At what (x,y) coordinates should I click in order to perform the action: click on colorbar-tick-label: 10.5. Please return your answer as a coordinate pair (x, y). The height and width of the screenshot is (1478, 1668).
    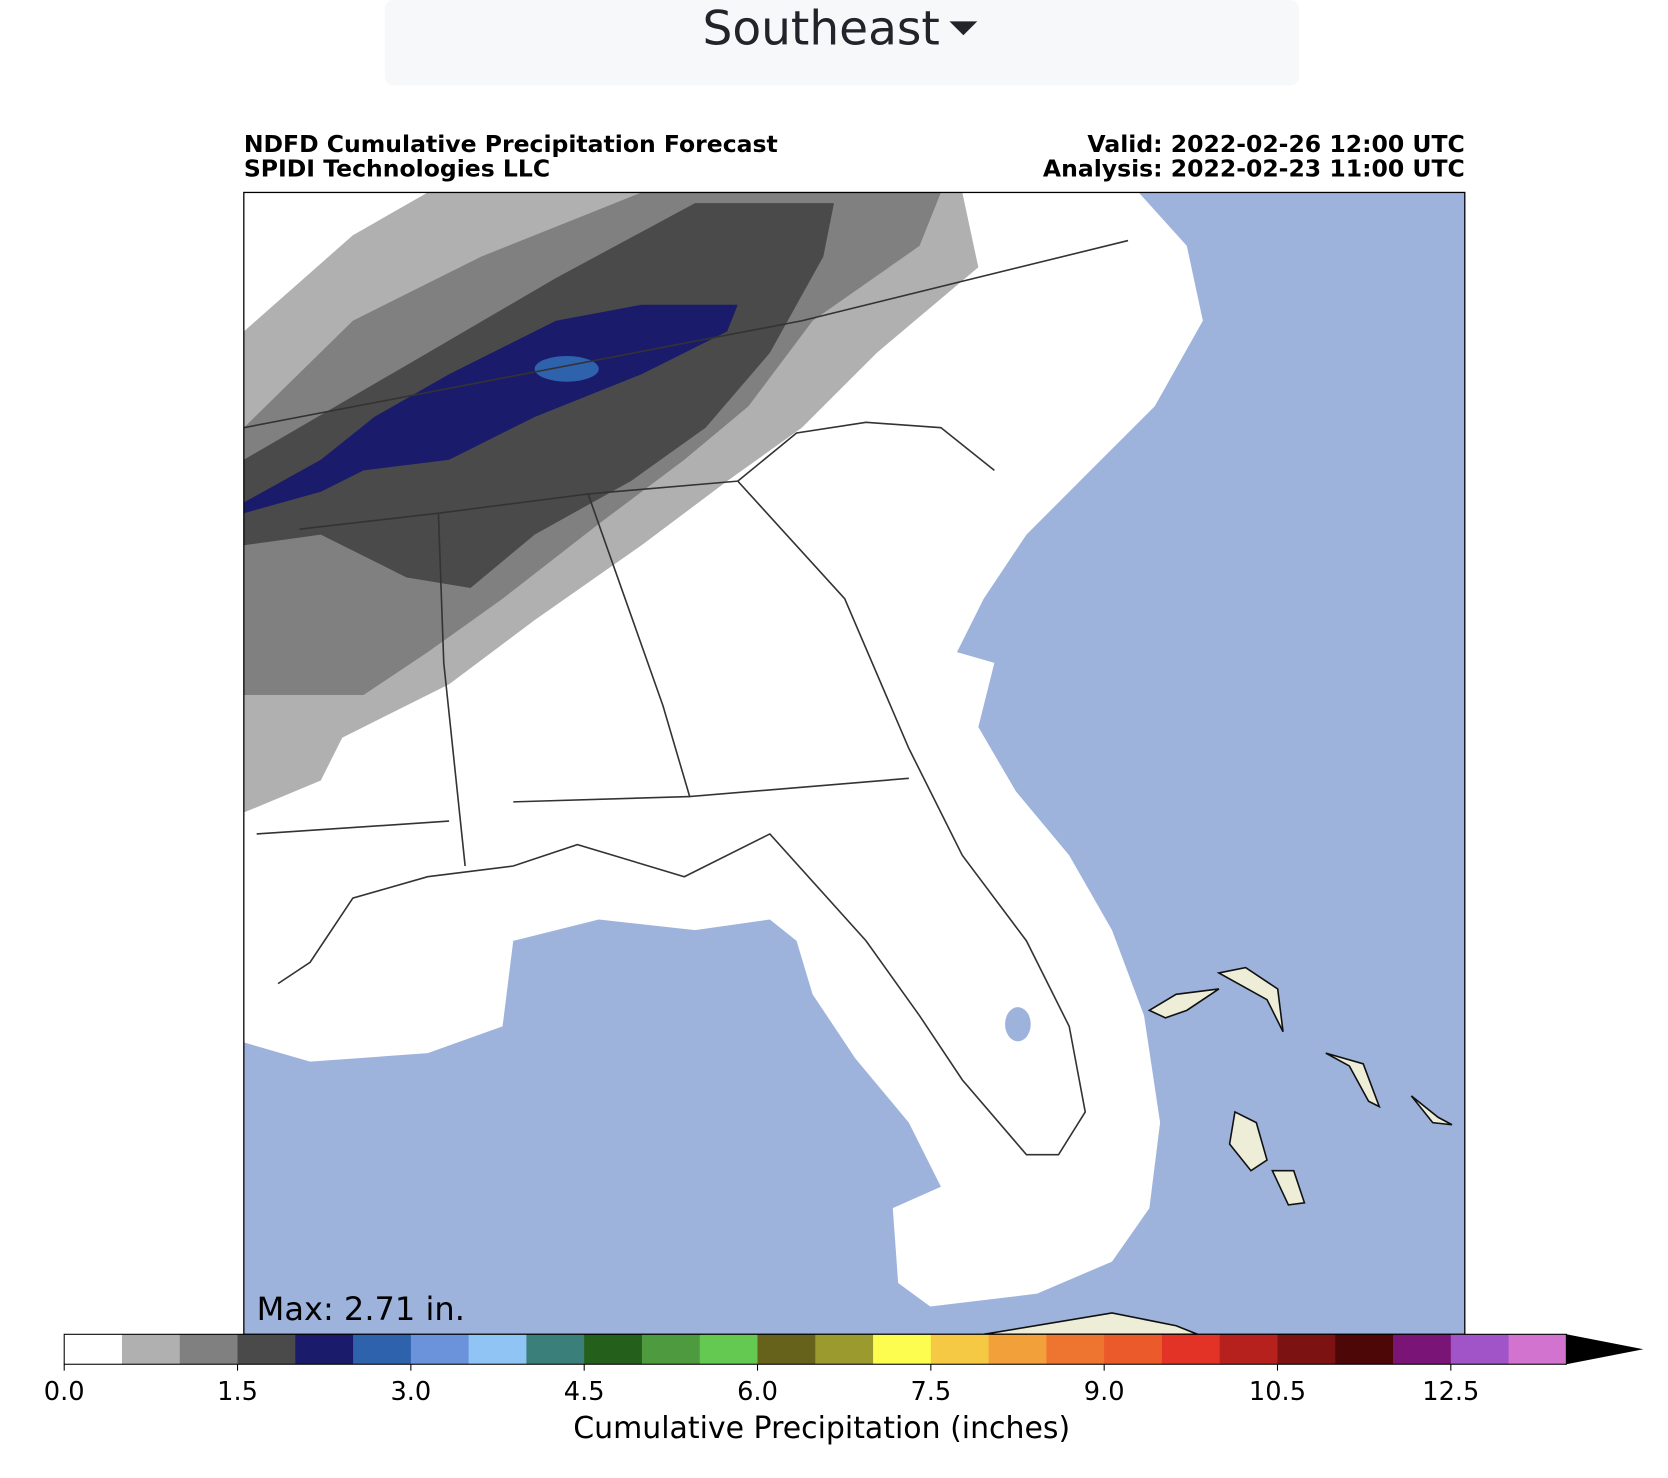
    Looking at the image, I should click on (1277, 1392).